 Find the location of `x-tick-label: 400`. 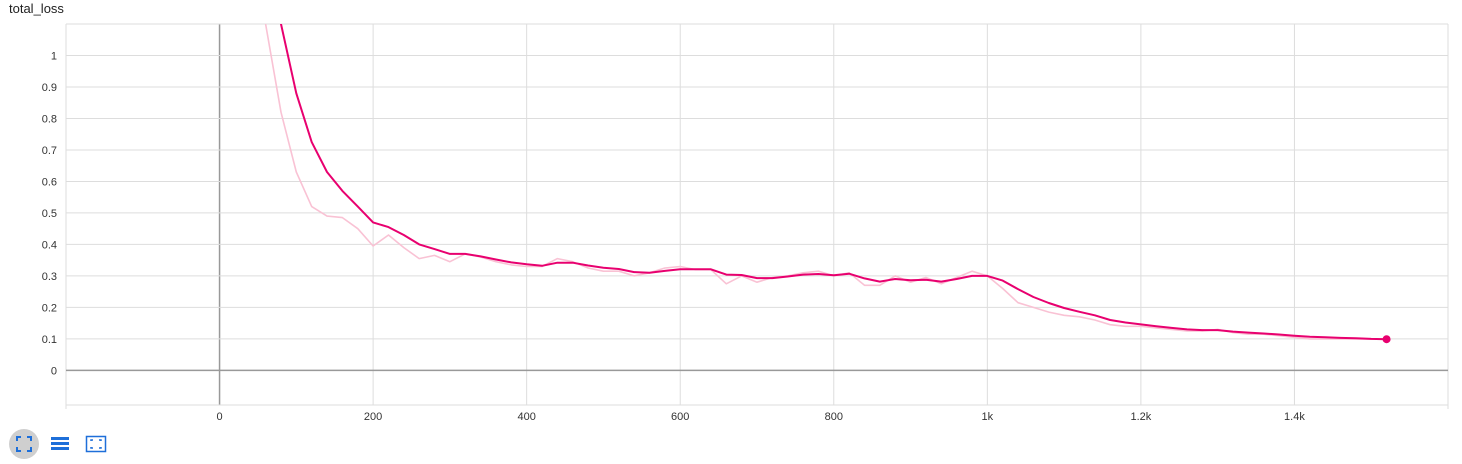

x-tick-label: 400 is located at coordinates (526, 415).